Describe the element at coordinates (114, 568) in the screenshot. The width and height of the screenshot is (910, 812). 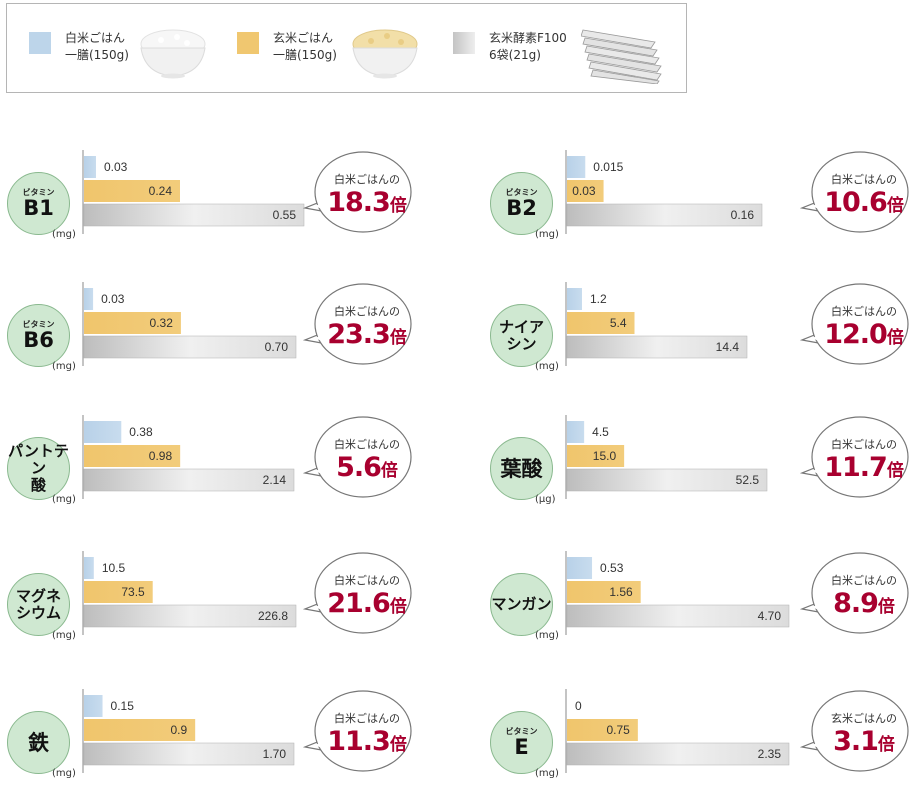
I see `data-label: 10.5` at that location.